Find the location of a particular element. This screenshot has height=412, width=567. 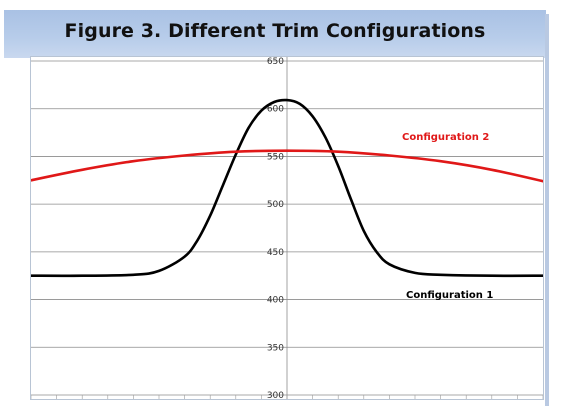

y-tick-label-500: 500 is located at coordinates (275, 205).